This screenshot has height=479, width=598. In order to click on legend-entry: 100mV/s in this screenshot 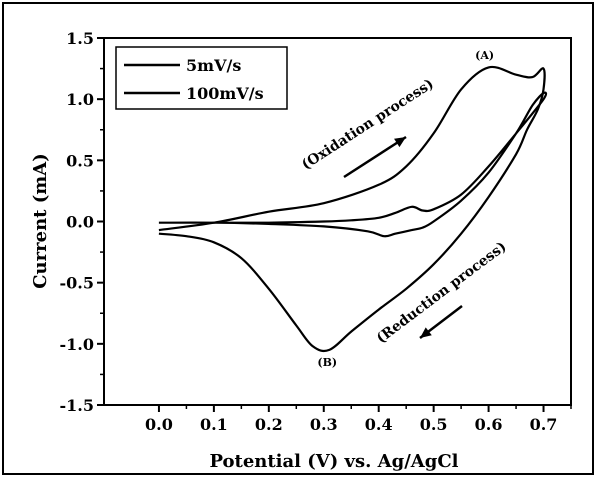, I will do `click(225, 93)`.